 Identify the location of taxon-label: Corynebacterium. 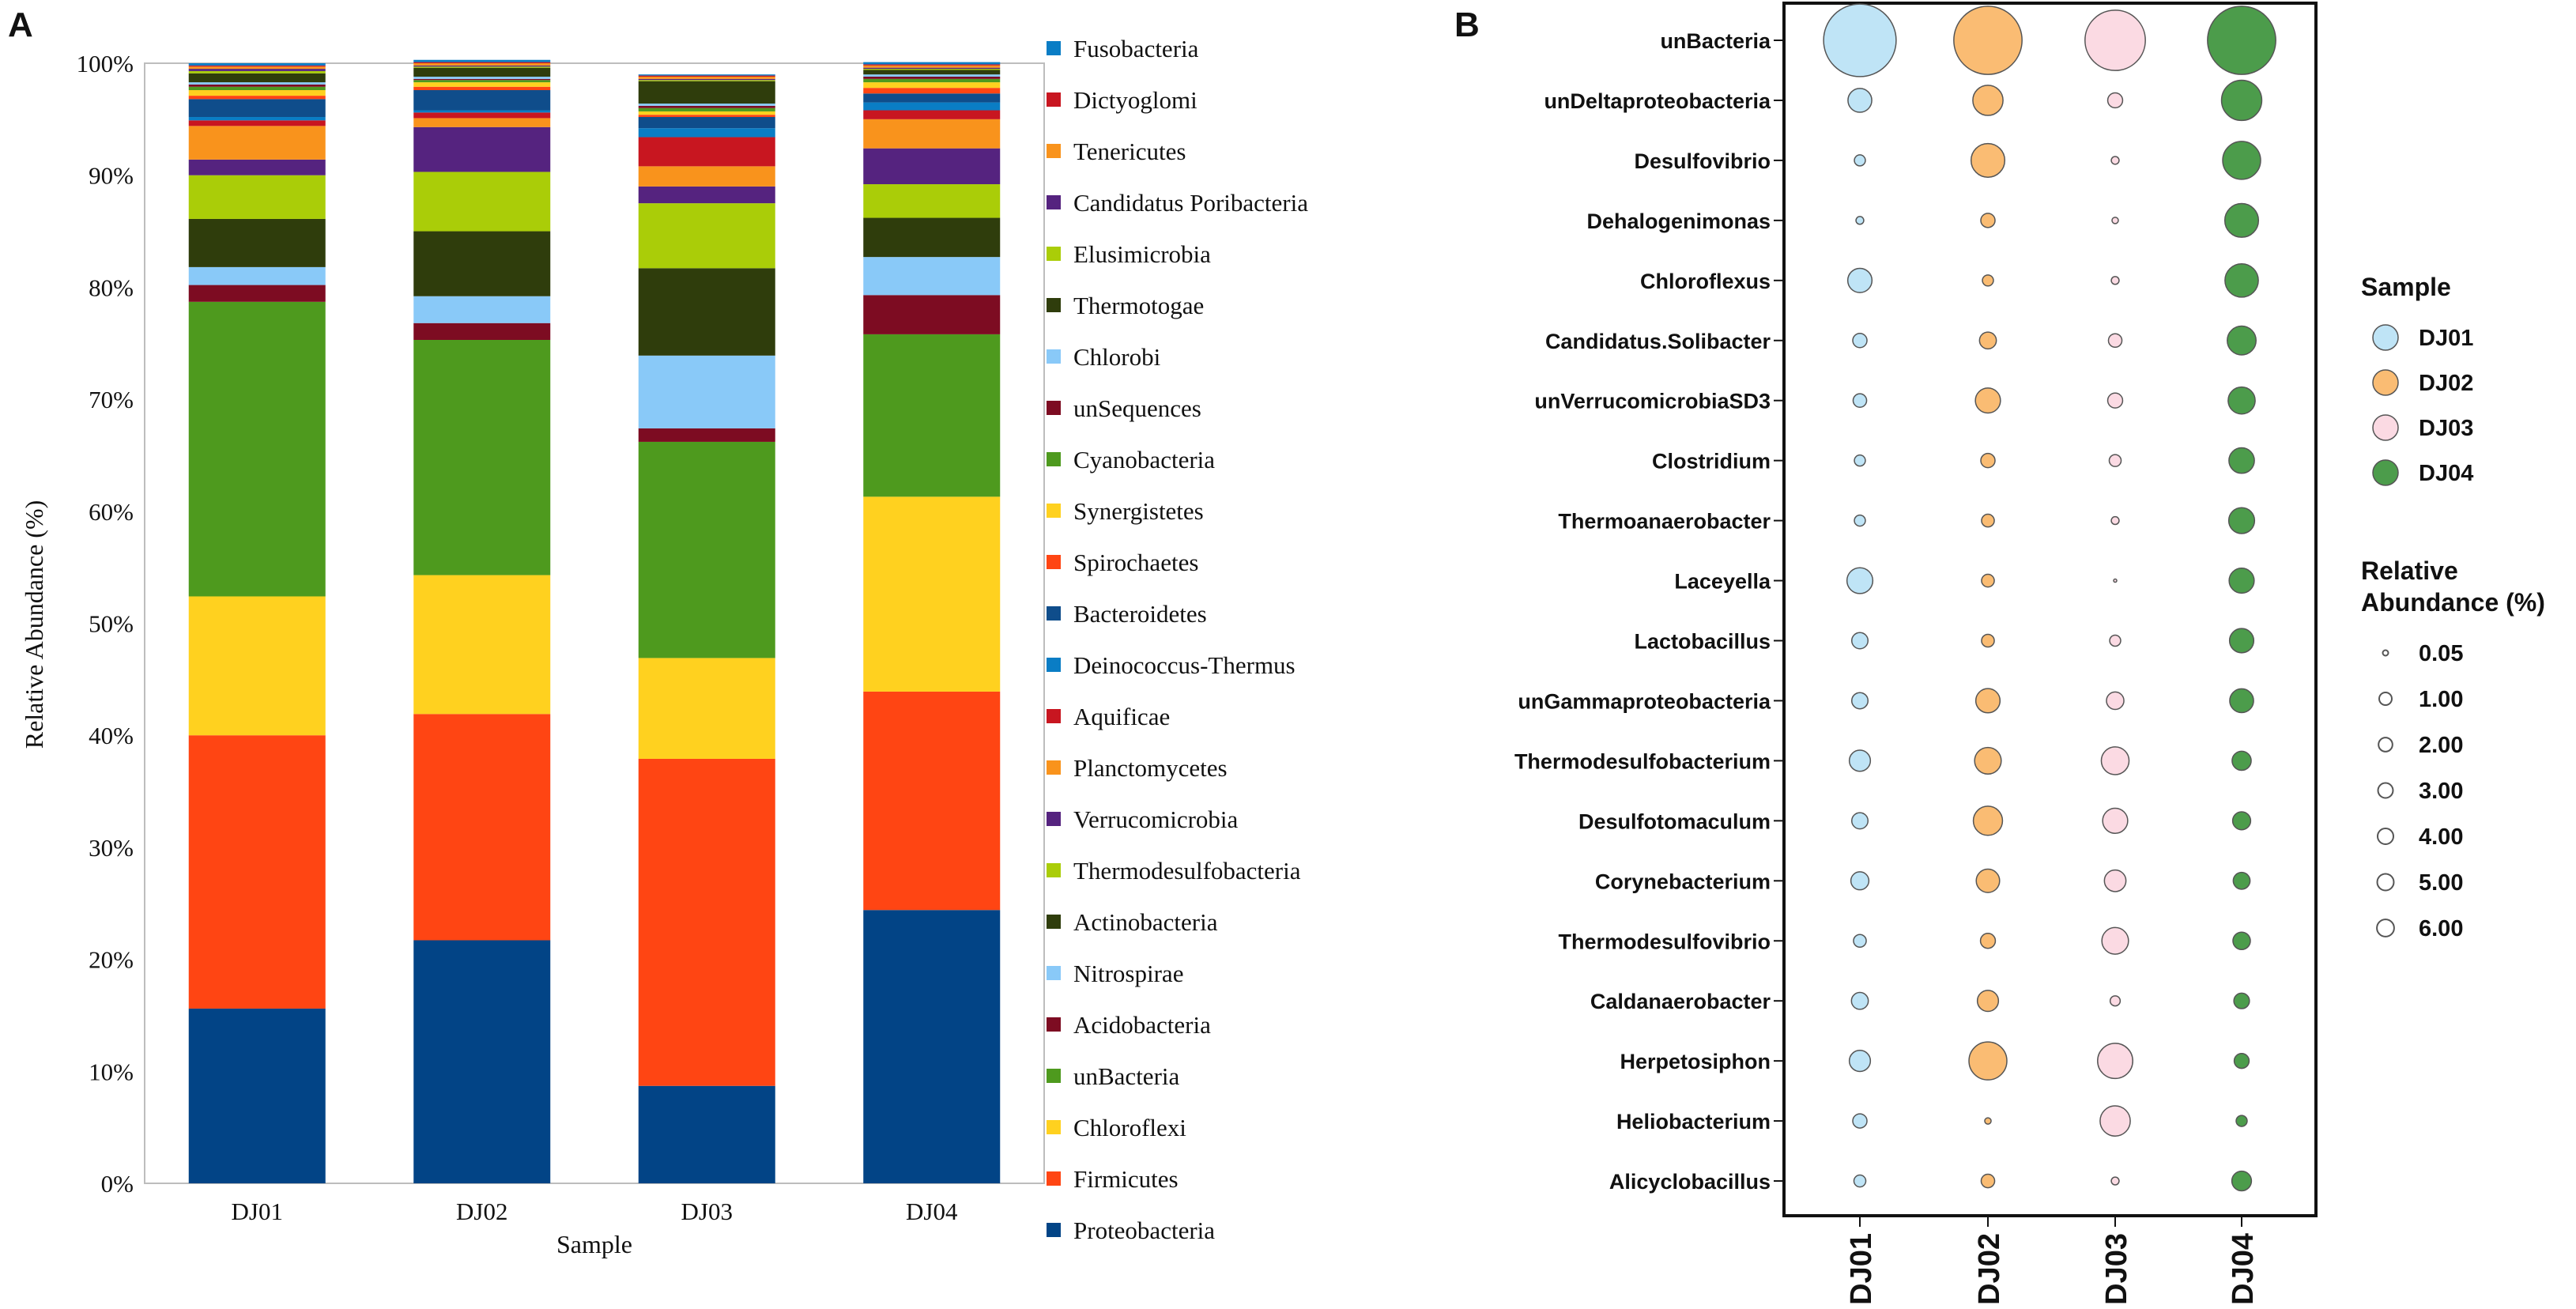
(1683, 882).